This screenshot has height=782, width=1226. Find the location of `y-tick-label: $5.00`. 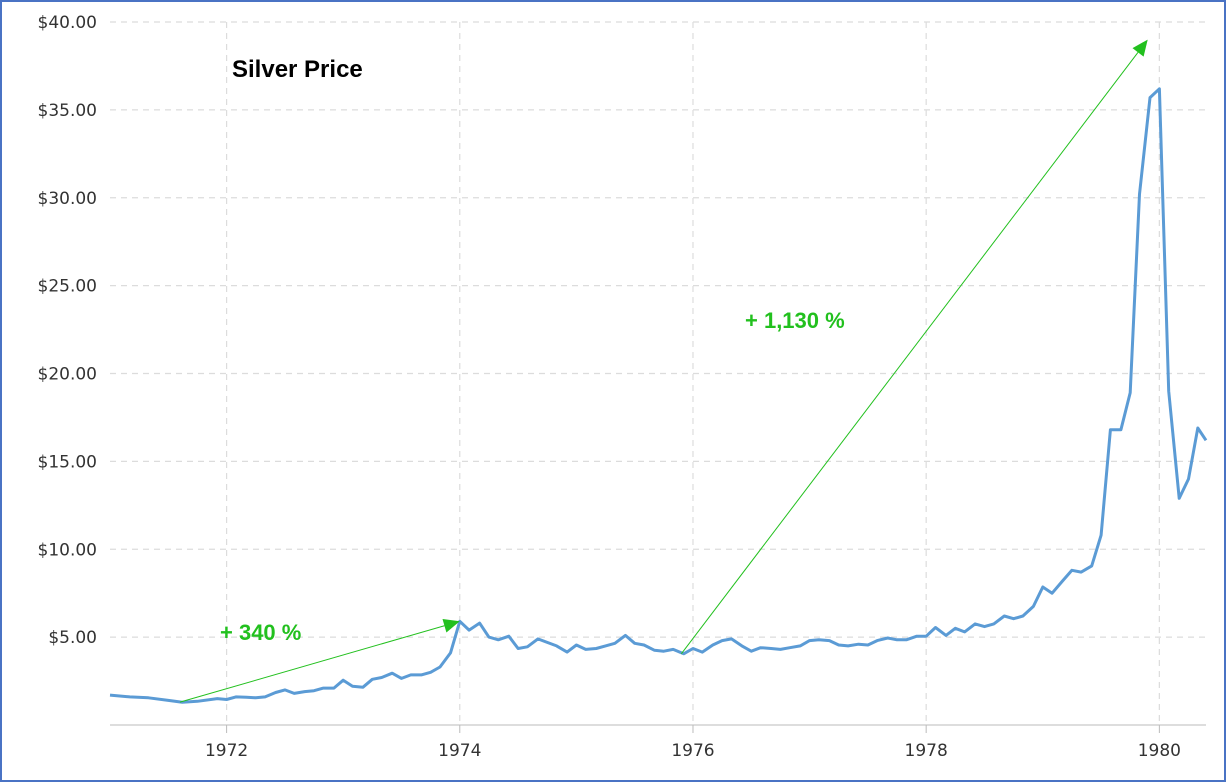

y-tick-label: $5.00 is located at coordinates (72, 638).